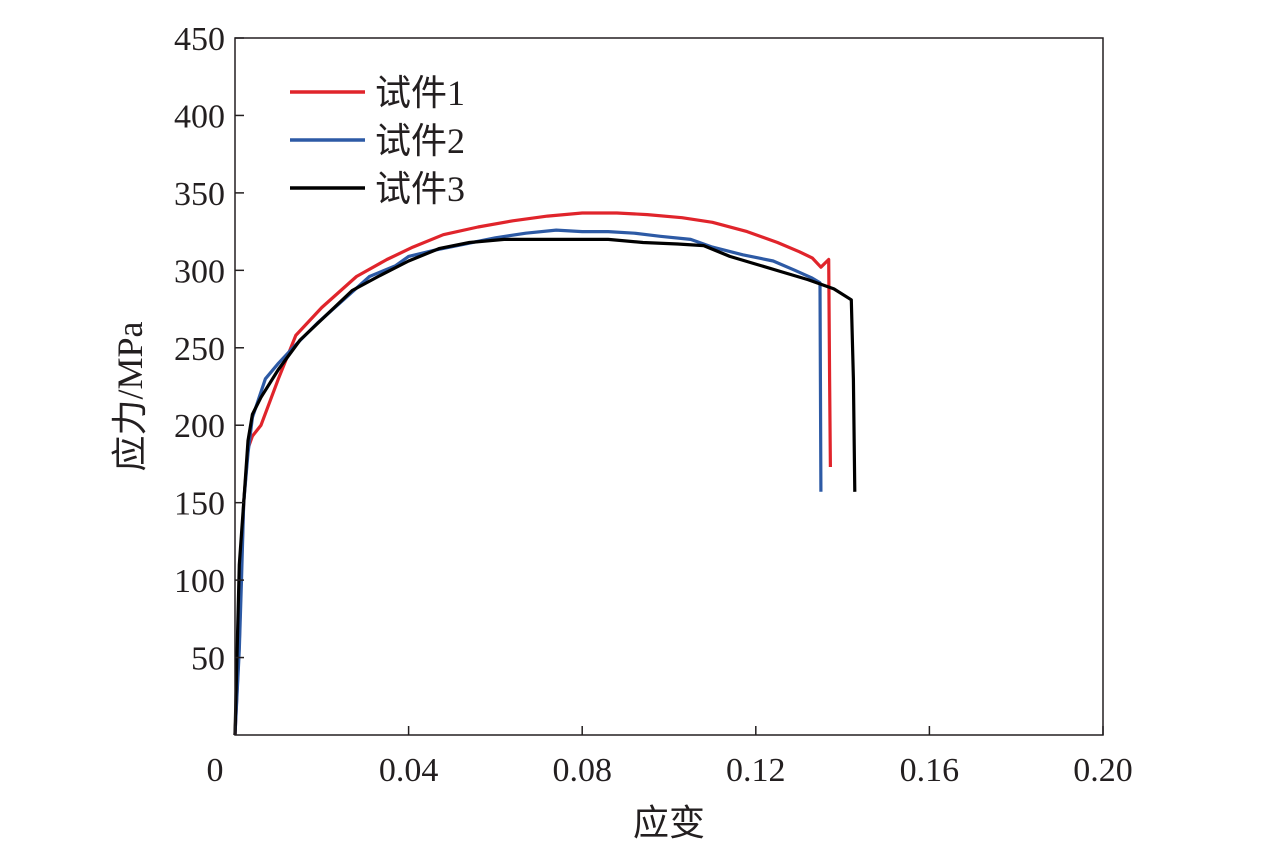  What do you see at coordinates (130, 396) in the screenshot?
I see `y-axis-title: 应力/MPa` at bounding box center [130, 396].